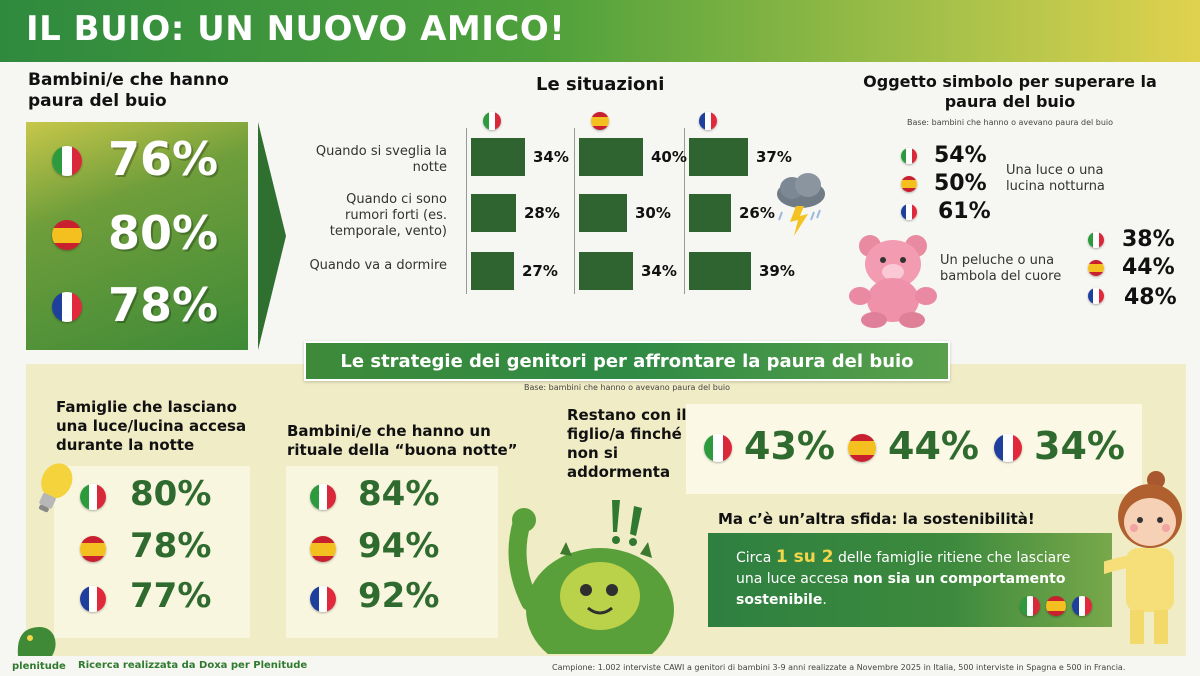 The width and height of the screenshot is (1200, 676). I want to click on fear-value-es: 80%, so click(163, 233).